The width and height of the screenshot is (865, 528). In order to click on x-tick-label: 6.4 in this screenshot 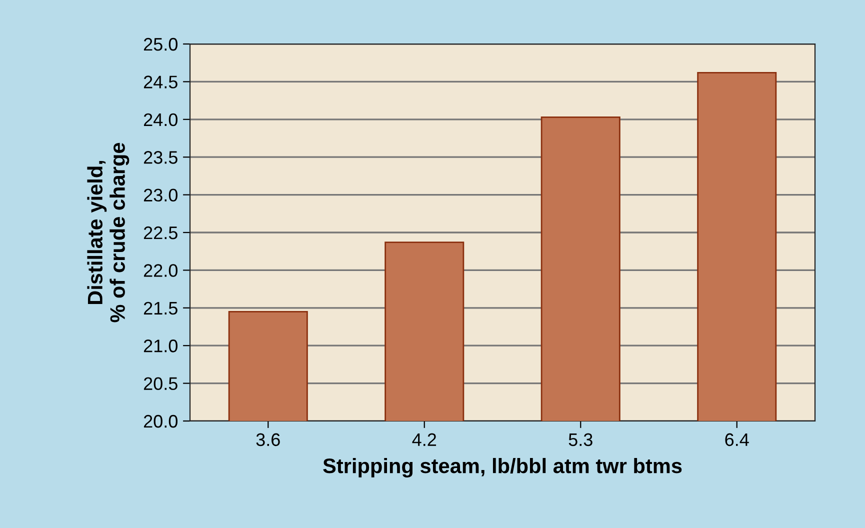, I will do `click(737, 439)`.